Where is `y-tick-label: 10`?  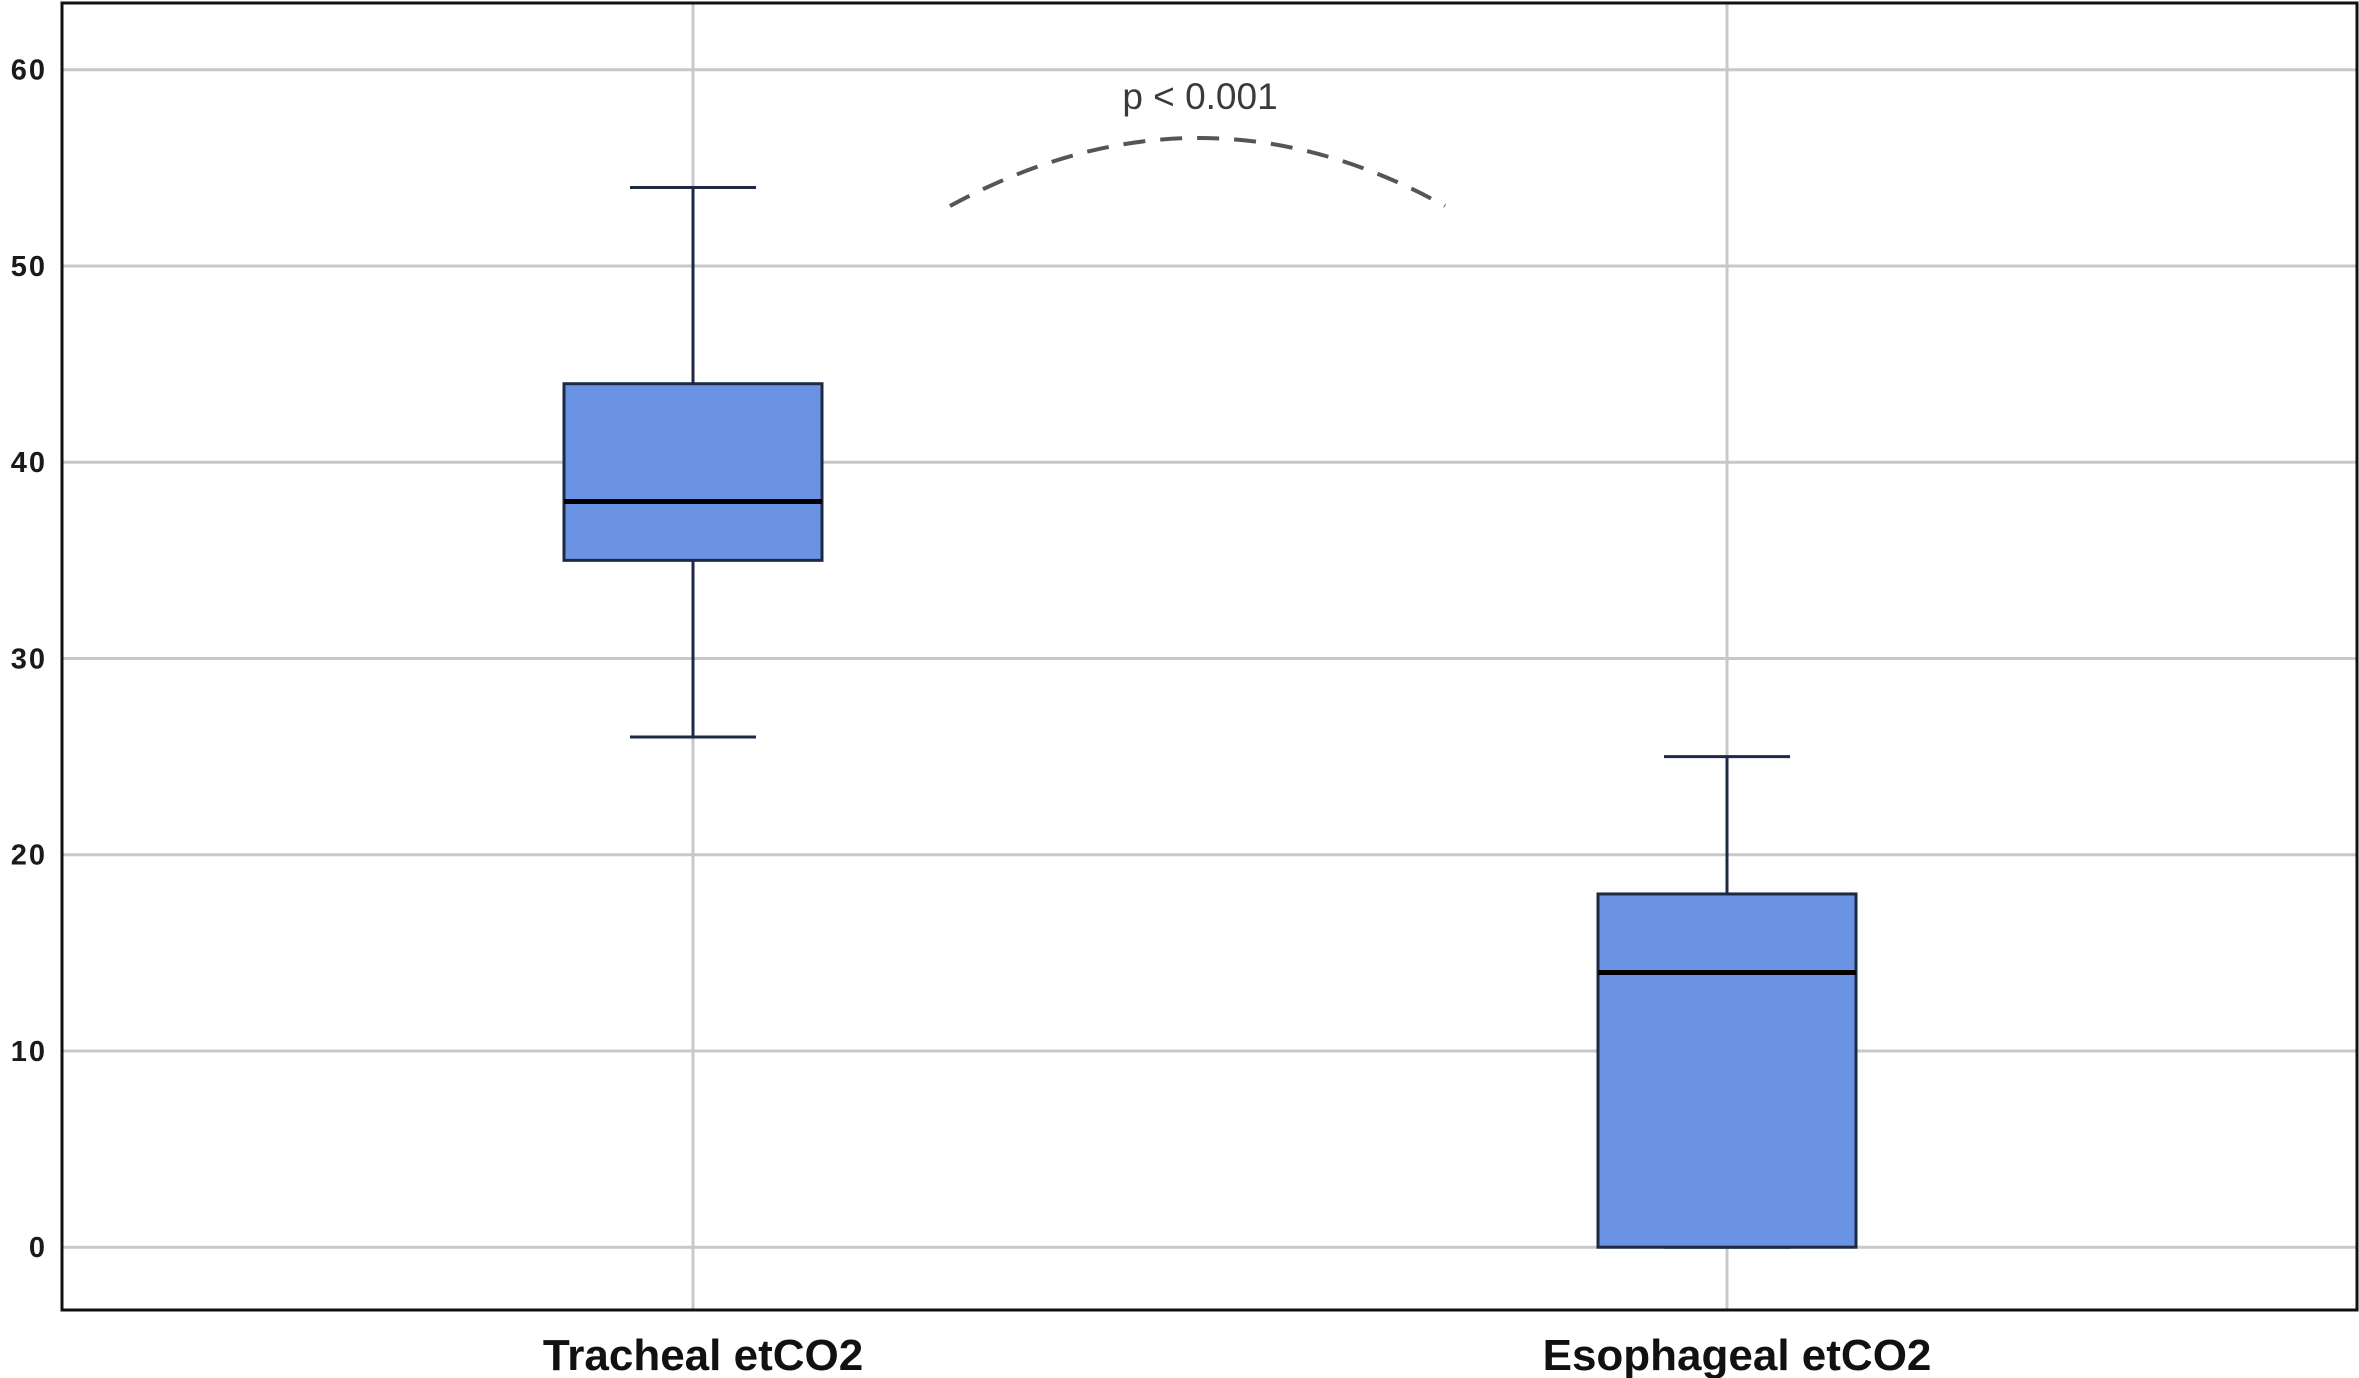 y-tick-label: 10 is located at coordinates (29, 1052).